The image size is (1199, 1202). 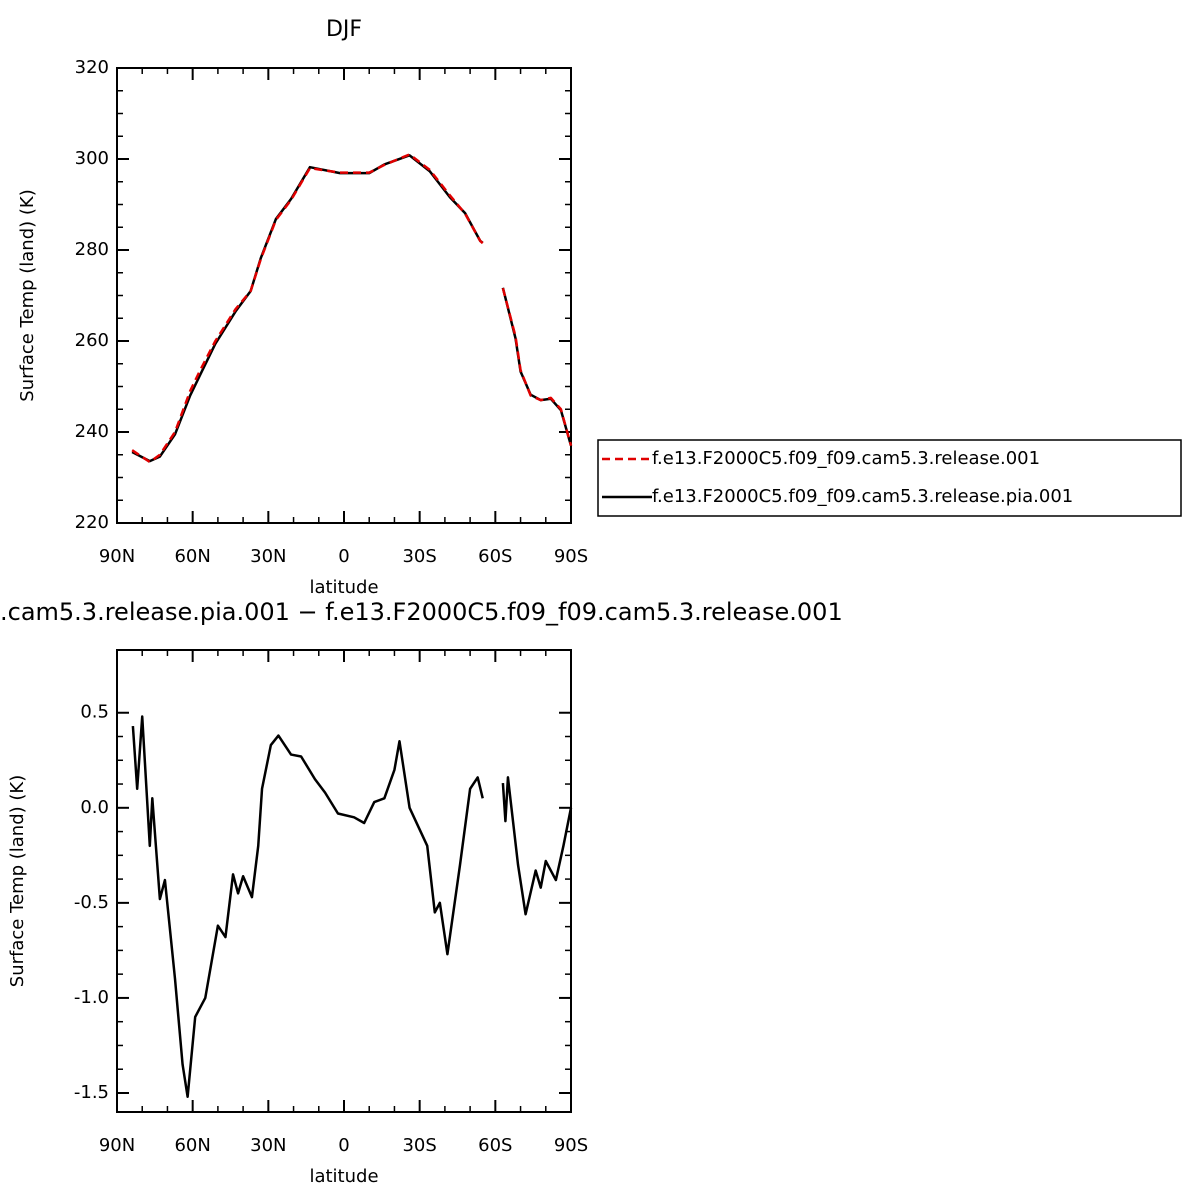 I want to click on y-tick-label: 220, so click(x=92, y=522).